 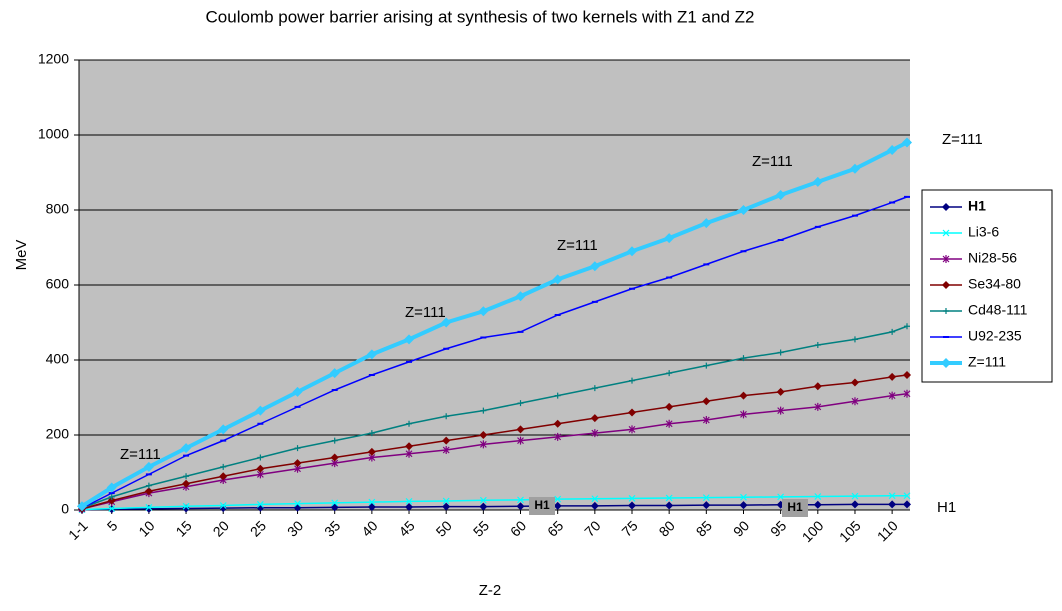 I want to click on y-tick-label: 0, so click(x=65, y=509).